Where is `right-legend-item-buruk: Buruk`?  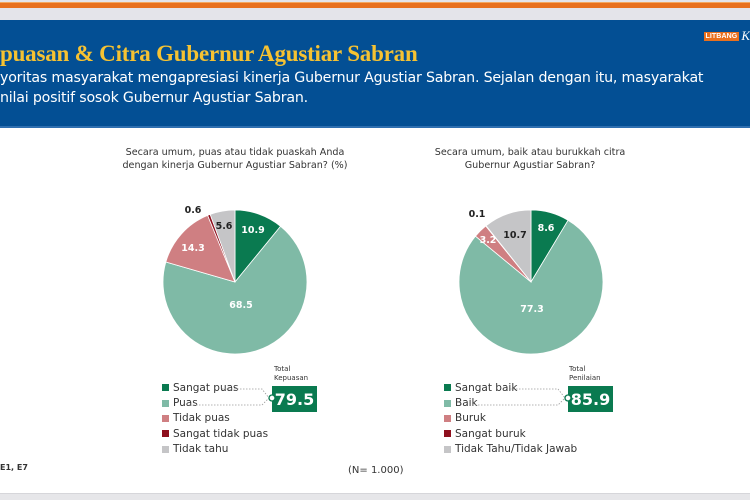 right-legend-item-buruk: Buruk is located at coordinates (510, 418).